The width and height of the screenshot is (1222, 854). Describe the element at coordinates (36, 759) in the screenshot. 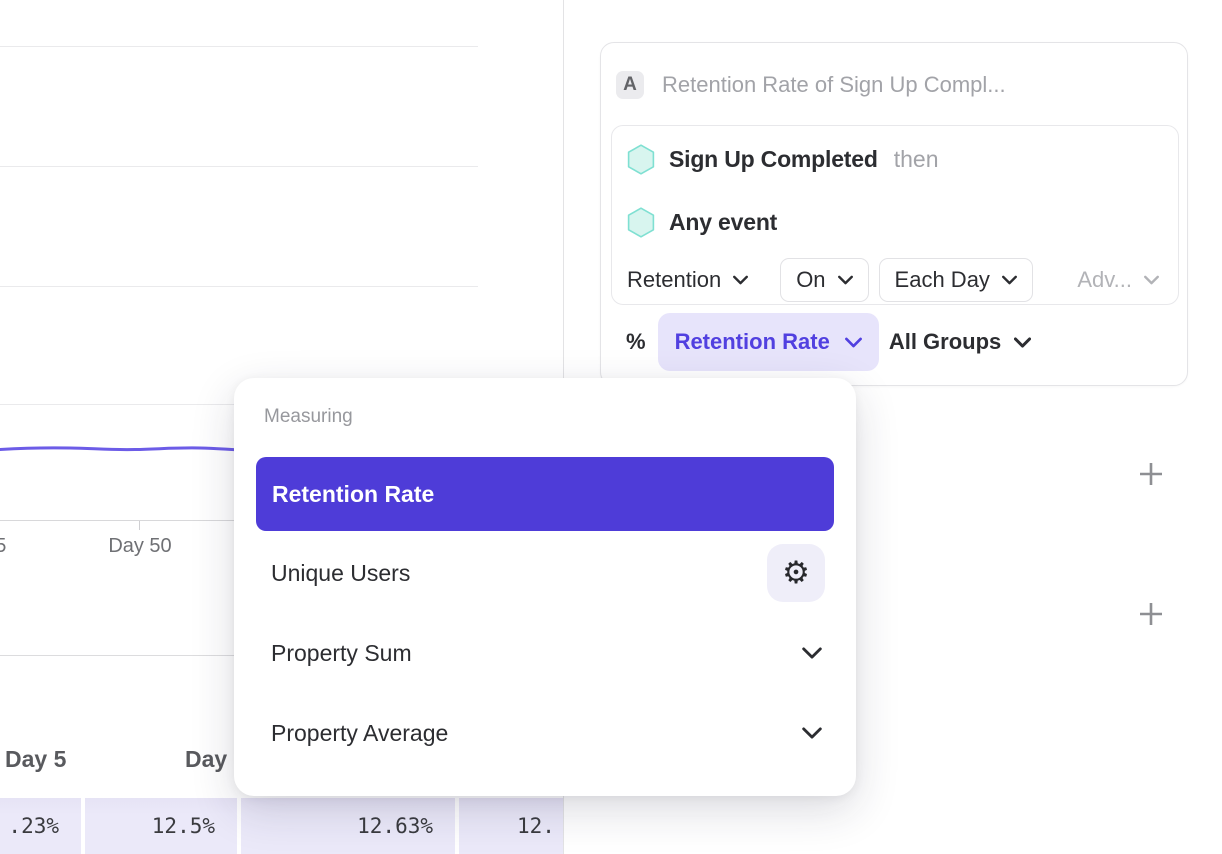

I see `table-header-day5: Day 5` at that location.